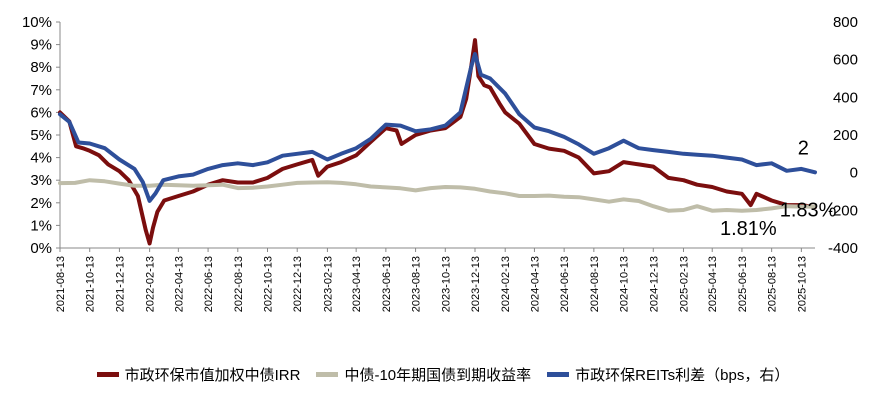  Describe the element at coordinates (778, 188) in the screenshot. I see `annotation-layer: 2 1.83%1.81%` at that location.